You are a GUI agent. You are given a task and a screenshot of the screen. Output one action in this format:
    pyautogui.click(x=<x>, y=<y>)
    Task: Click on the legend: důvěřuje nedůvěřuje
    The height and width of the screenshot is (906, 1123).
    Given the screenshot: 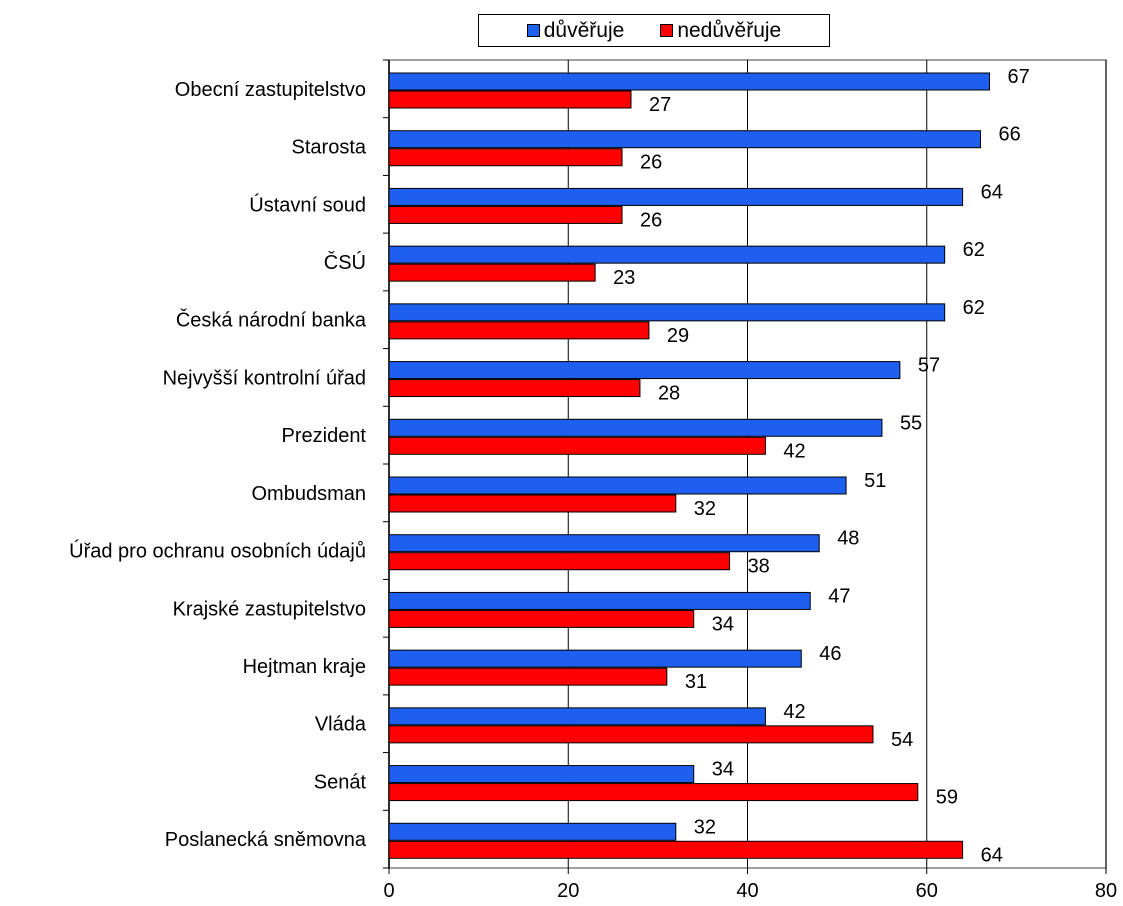 What is the action you would take?
    pyautogui.click(x=654, y=30)
    